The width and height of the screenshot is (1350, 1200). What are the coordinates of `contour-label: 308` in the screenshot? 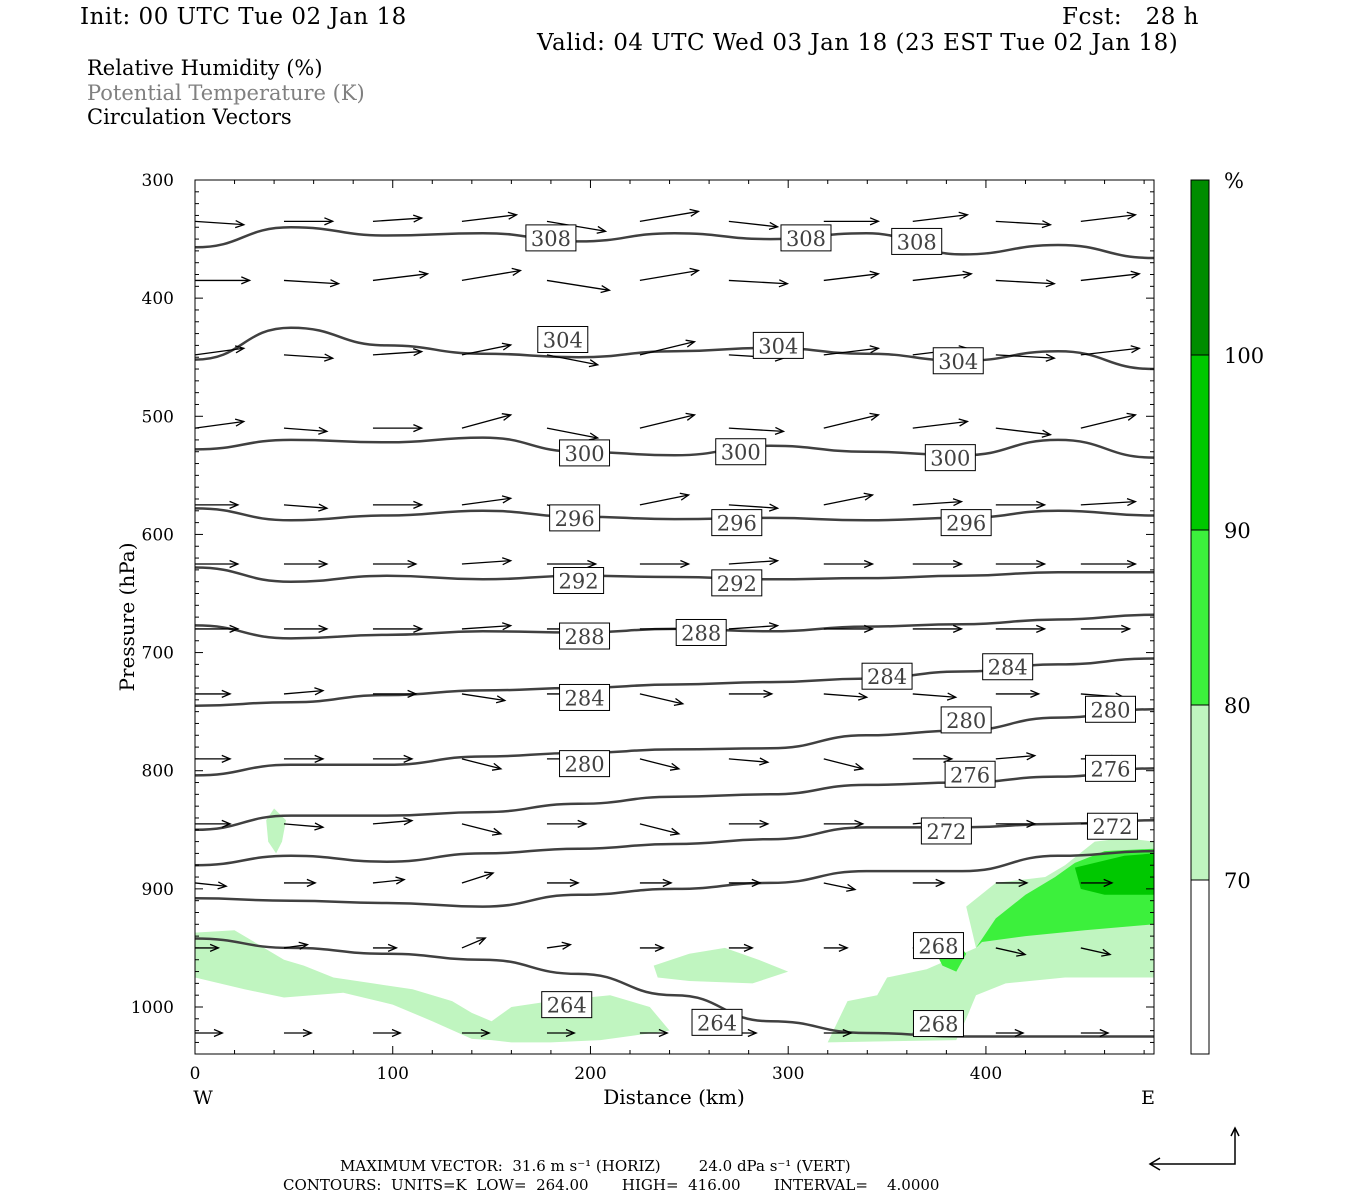 It's located at (806, 238).